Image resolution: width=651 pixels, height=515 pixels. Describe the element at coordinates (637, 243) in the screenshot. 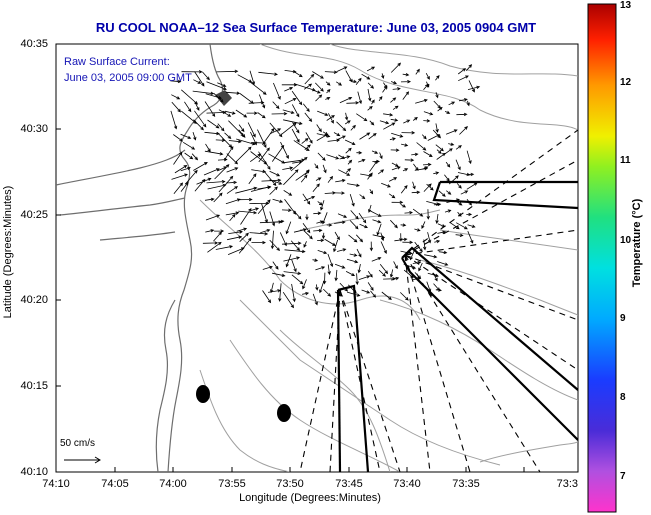

I see `colorbar-label: Temperature (°C)` at that location.